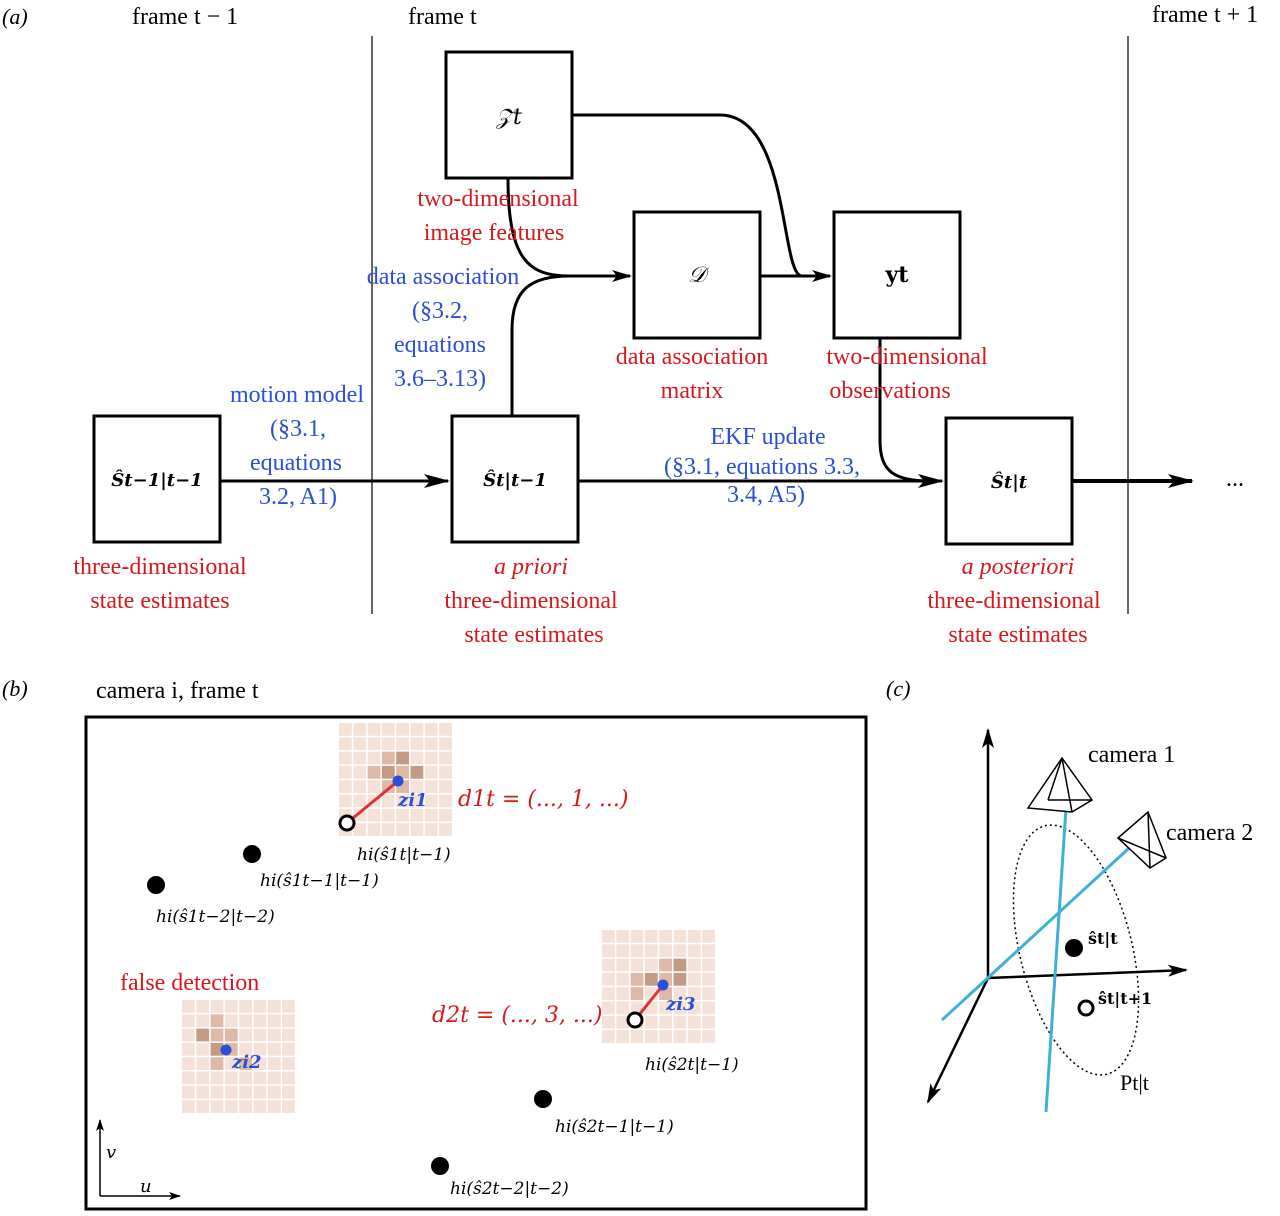 The height and width of the screenshot is (1216, 1280). What do you see at coordinates (189, 983) in the screenshot?
I see `label-false-detection: false detection` at bounding box center [189, 983].